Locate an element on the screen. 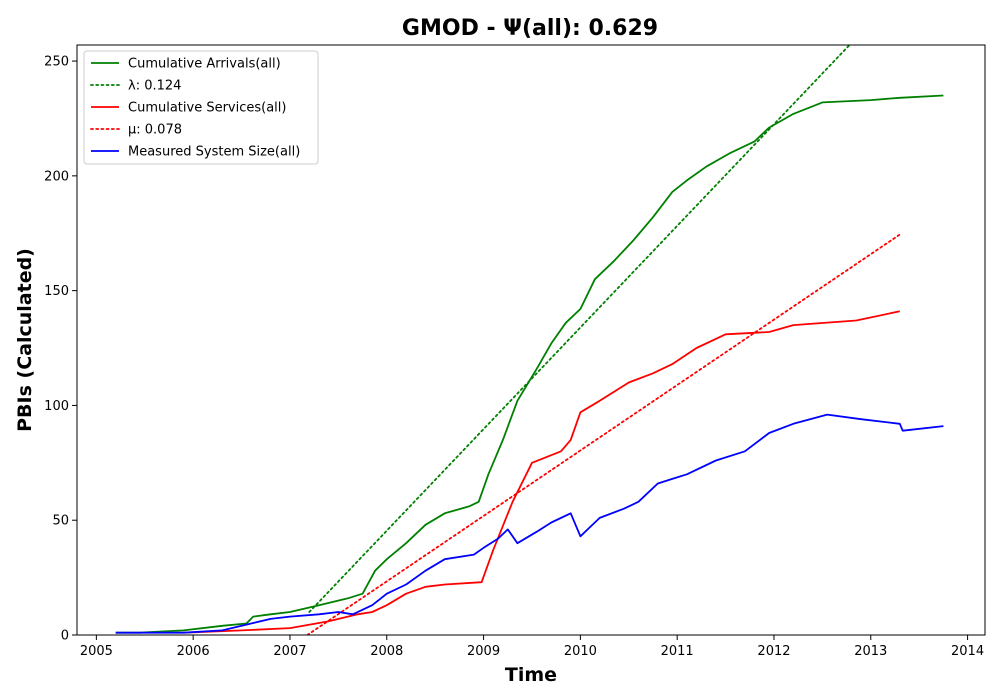 This screenshot has height=700, width=1000. y-tick-label-250: 250 is located at coordinates (56, 62).